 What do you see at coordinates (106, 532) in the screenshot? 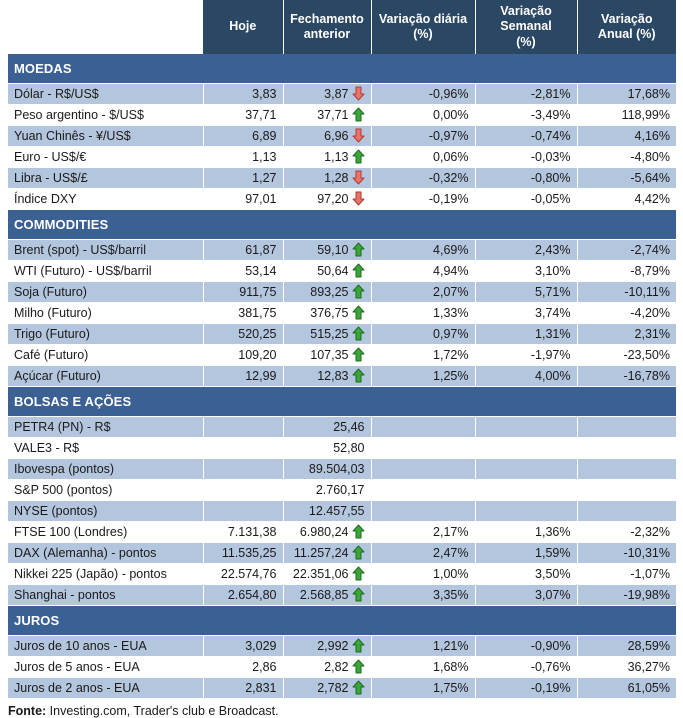
I see `row-label: FTSE 100 (Londres)` at bounding box center [106, 532].